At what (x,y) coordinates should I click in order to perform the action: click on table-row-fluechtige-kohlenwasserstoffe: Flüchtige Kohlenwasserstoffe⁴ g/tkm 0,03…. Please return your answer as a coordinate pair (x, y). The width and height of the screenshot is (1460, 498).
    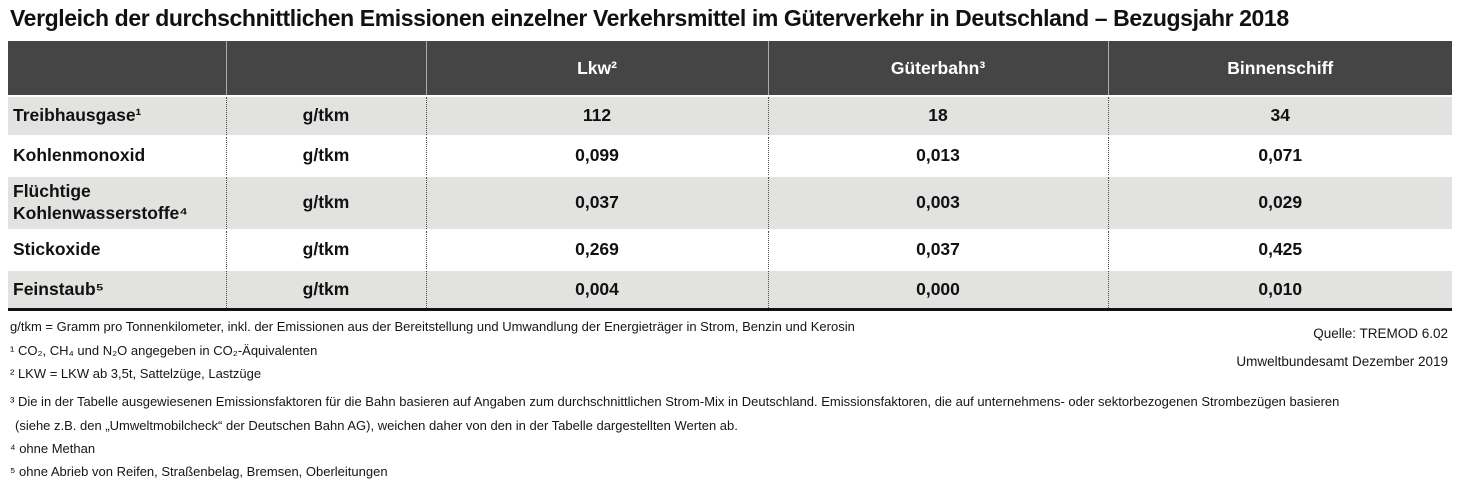
    Looking at the image, I should click on (730, 203).